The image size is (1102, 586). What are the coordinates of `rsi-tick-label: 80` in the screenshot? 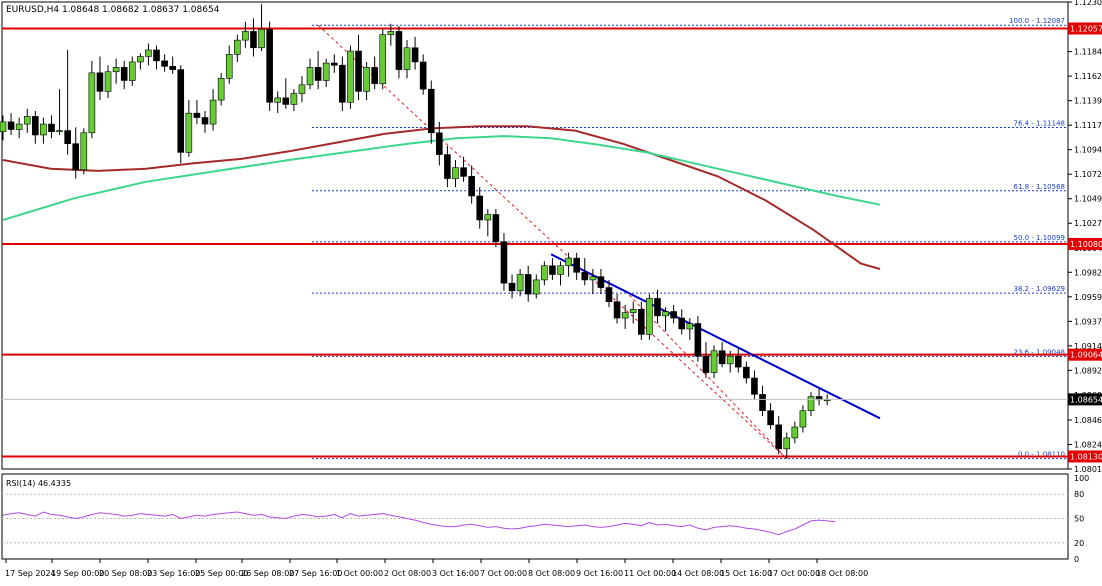 It's located at (1079, 494).